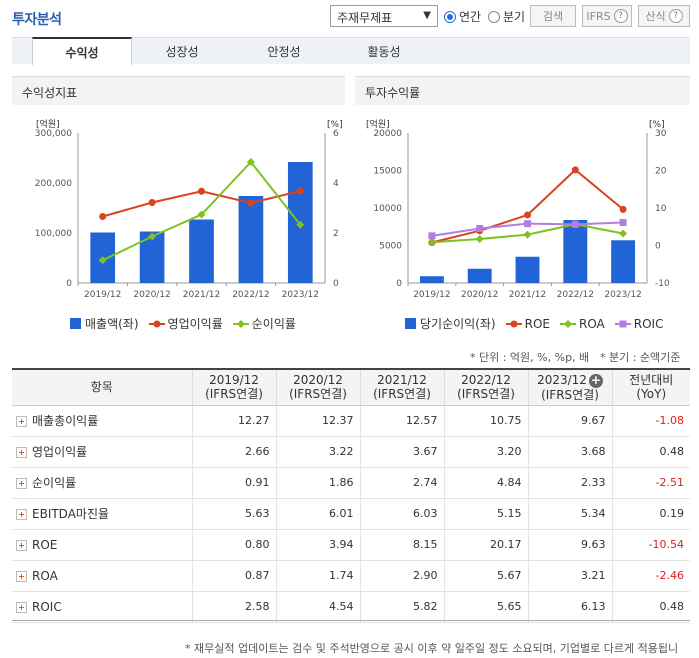  I want to click on legend-label: 매출액(좌), so click(112, 324).